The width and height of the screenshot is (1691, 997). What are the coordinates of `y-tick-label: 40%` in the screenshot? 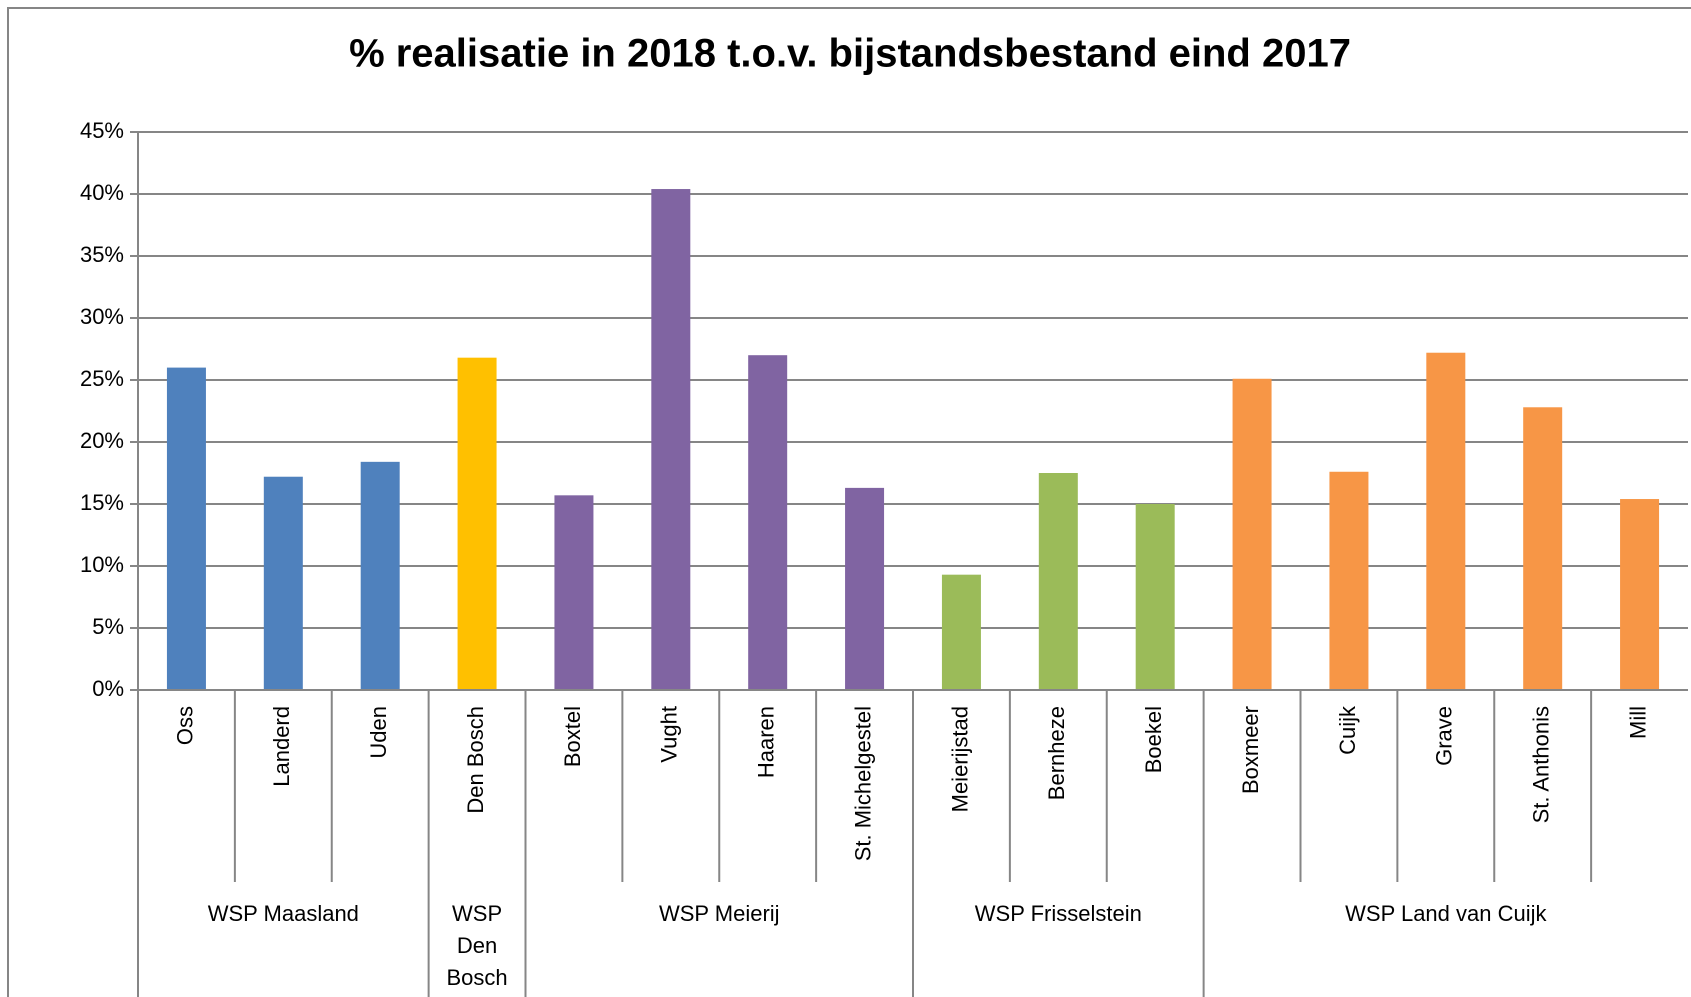 It's located at (102, 192).